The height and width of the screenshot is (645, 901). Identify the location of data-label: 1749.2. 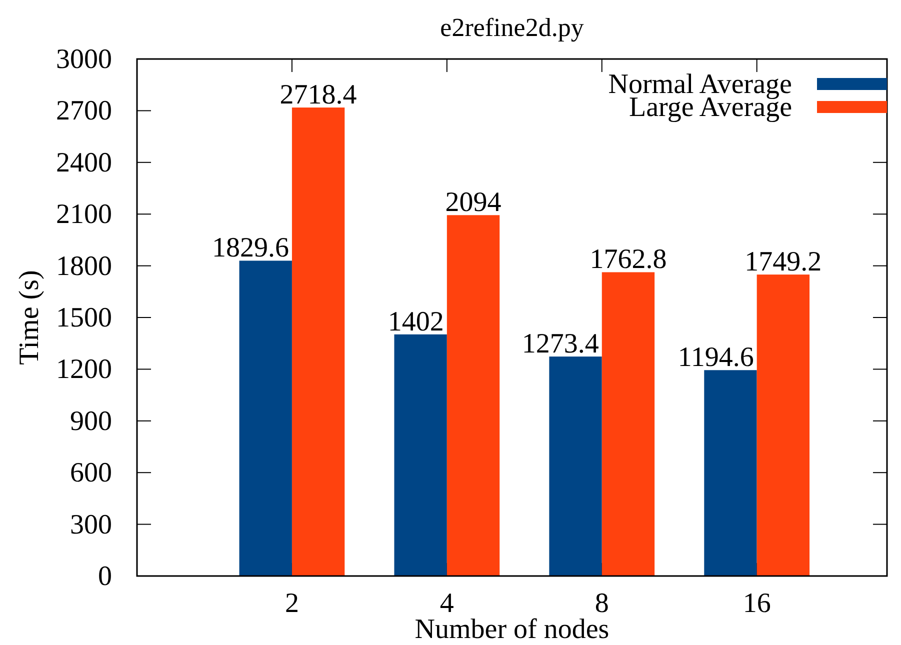
(783, 262).